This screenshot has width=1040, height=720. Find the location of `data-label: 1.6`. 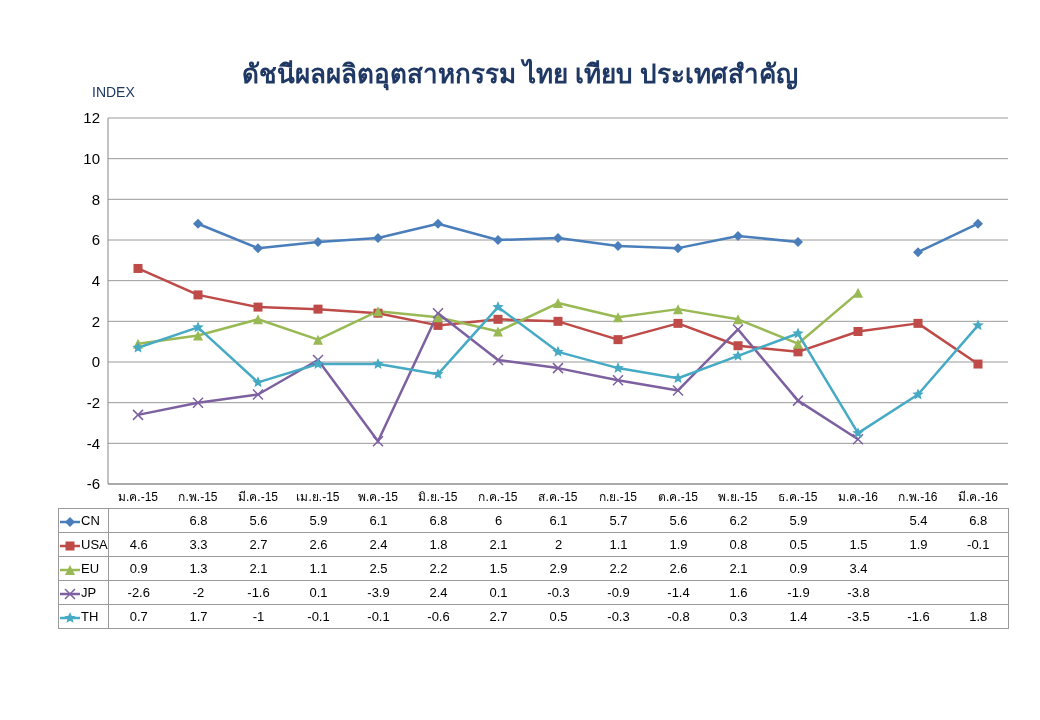

data-label: 1.6 is located at coordinates (738, 592).